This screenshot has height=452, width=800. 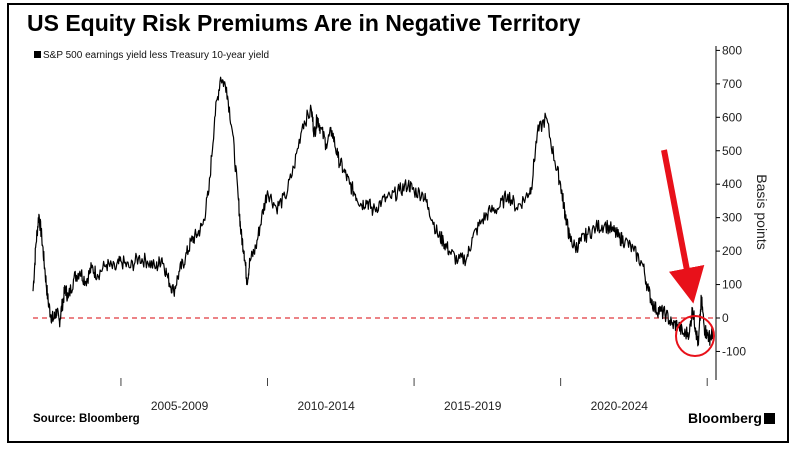 What do you see at coordinates (734, 351) in the screenshot?
I see `y-tick-label: -100` at bounding box center [734, 351].